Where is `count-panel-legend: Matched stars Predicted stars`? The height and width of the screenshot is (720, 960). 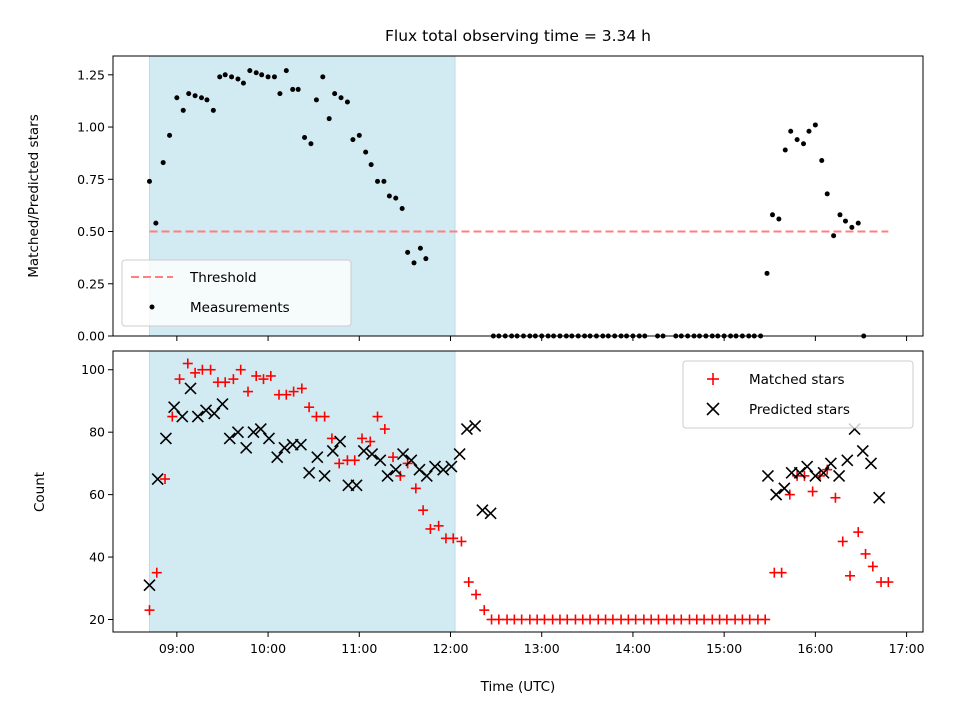 count-panel-legend: Matched stars Predicted stars is located at coordinates (798, 394).